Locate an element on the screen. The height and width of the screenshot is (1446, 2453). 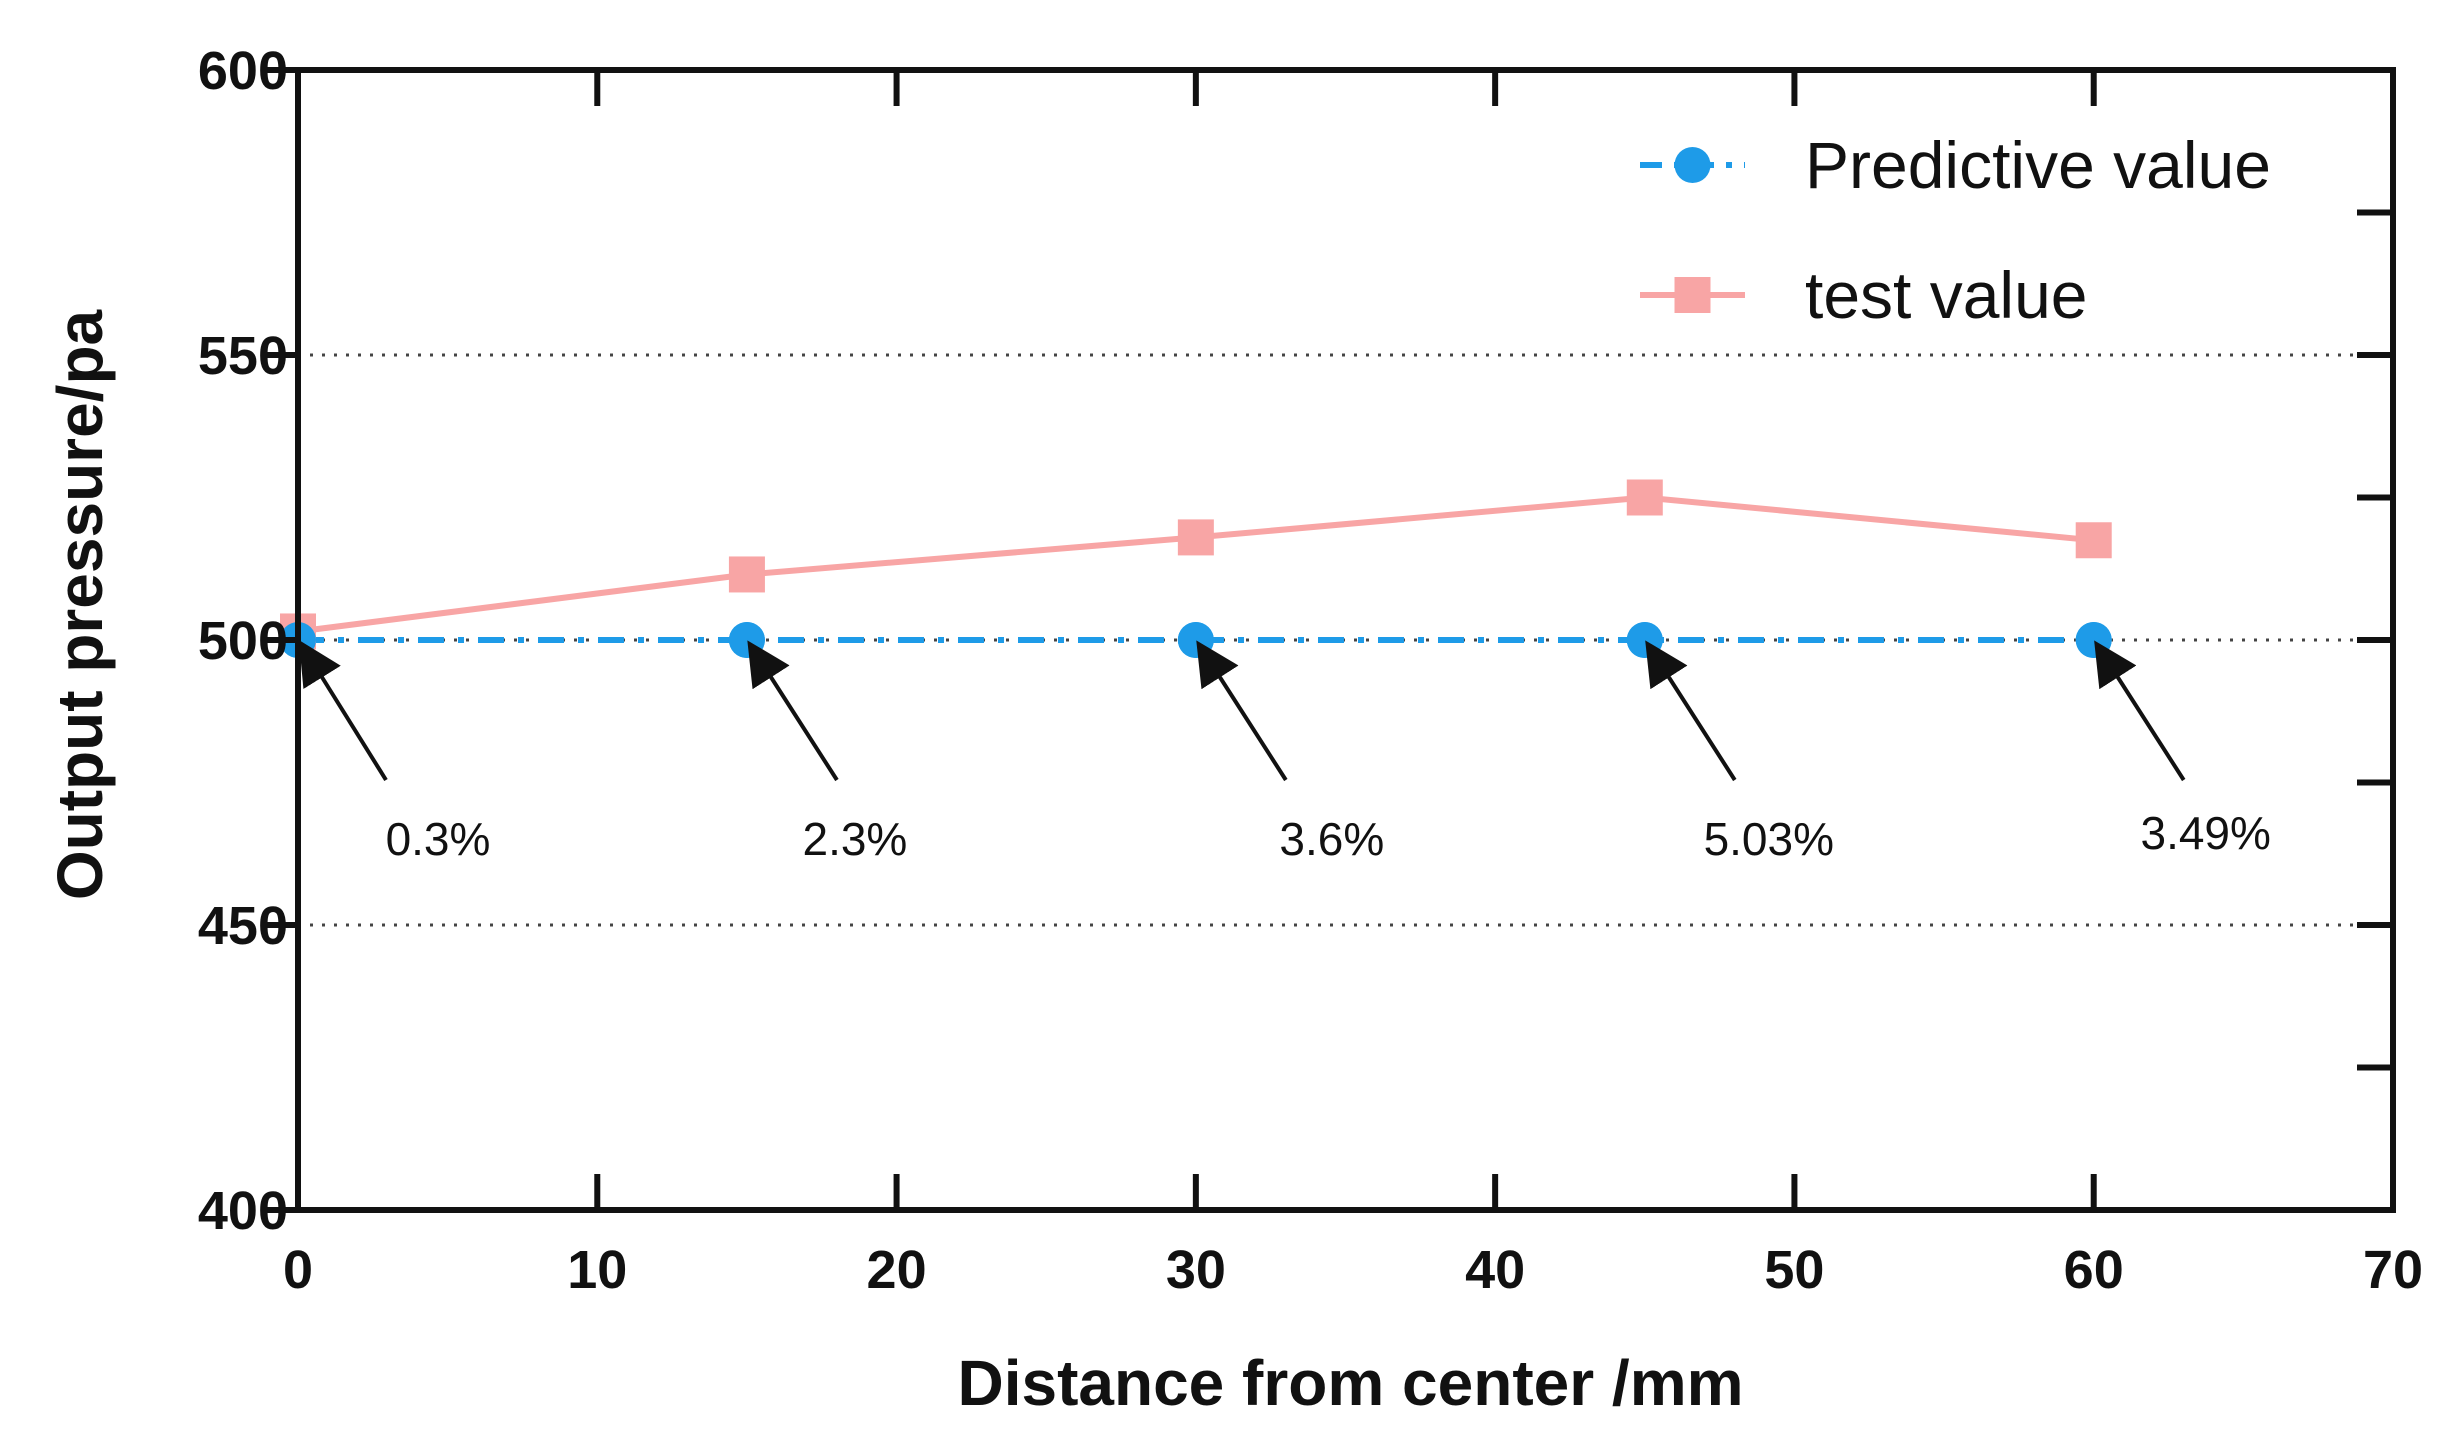
legend-marker-test is located at coordinates (1692, 295).